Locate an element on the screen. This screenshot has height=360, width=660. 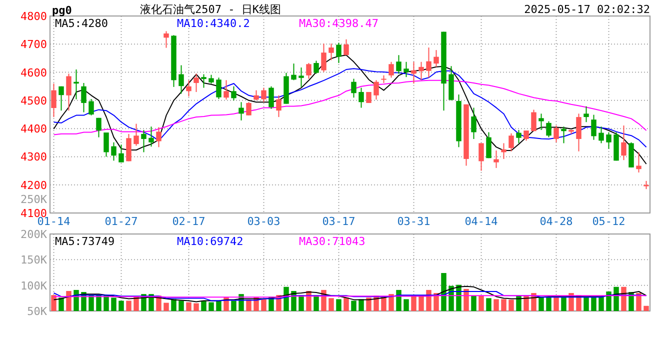
text: MA10:4340.2 is located at coordinates (213, 23).